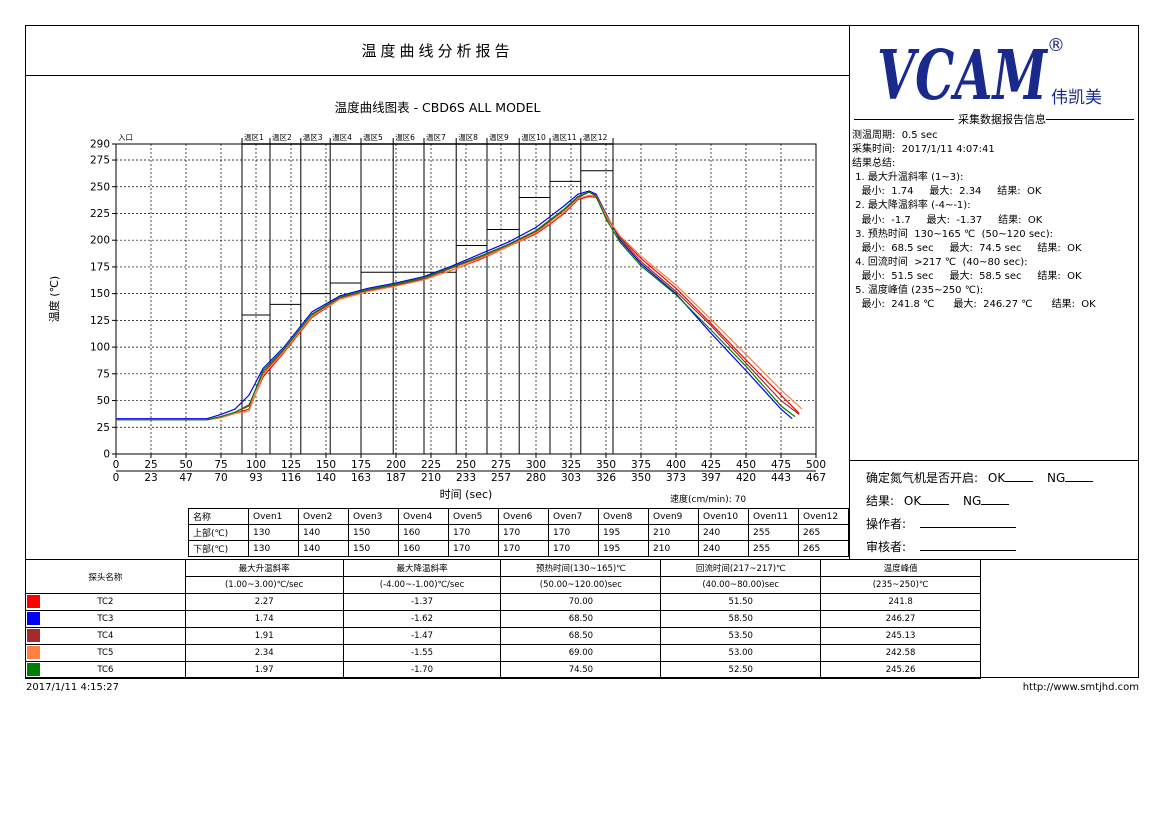  What do you see at coordinates (100, 145) in the screenshot?
I see `y-tick-label: 290` at bounding box center [100, 145].